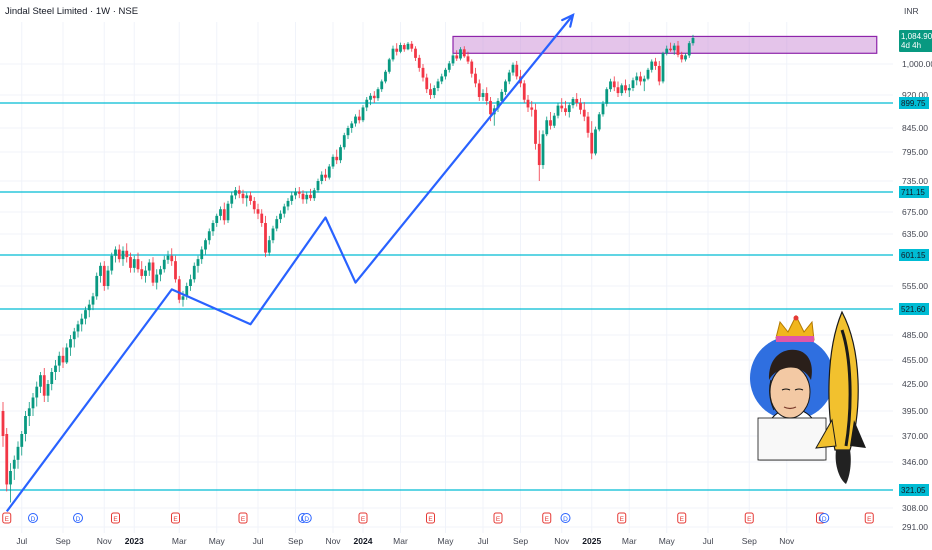 This screenshot has height=550, width=932. Describe the element at coordinates (915, 181) in the screenshot. I see `y-tick-label: 735.00` at that location.